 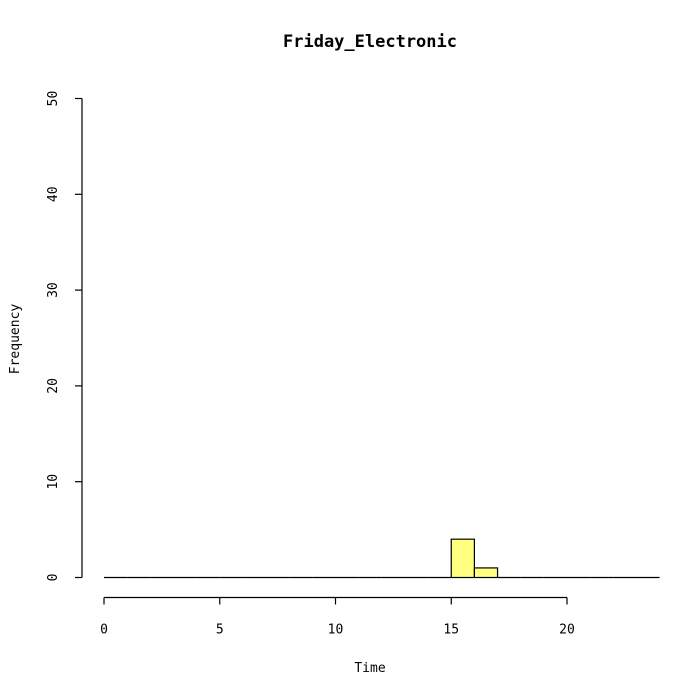 I want to click on y-tick-label: 0, so click(x=53, y=578).